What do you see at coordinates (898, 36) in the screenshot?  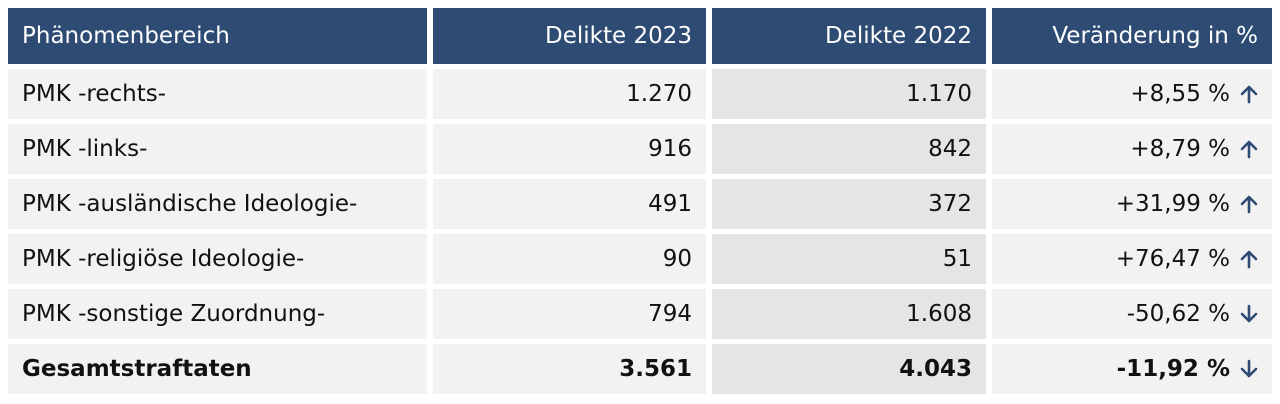 I see `cell-text: Delikte 2022` at bounding box center [898, 36].